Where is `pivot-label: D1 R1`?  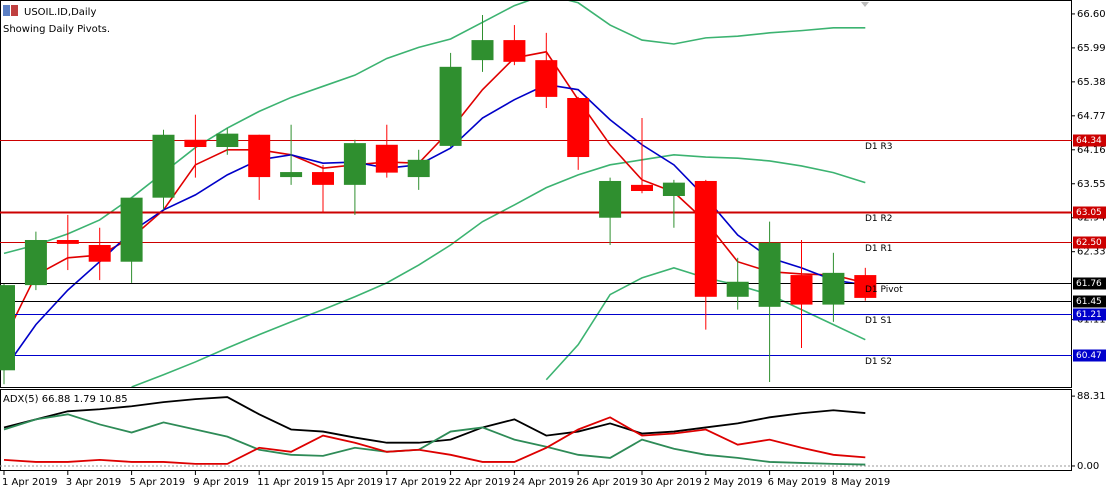 pivot-label: D1 R1 is located at coordinates (879, 249).